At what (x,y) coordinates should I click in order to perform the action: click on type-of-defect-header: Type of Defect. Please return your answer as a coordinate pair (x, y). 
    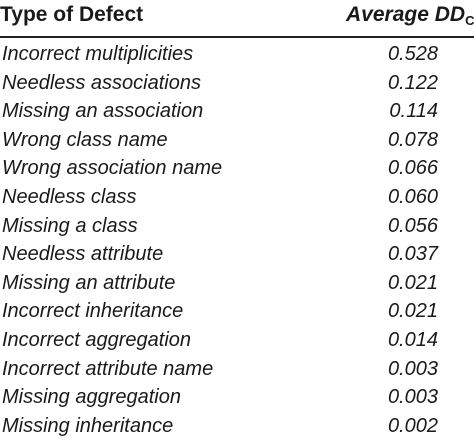
    Looking at the image, I should click on (72, 14).